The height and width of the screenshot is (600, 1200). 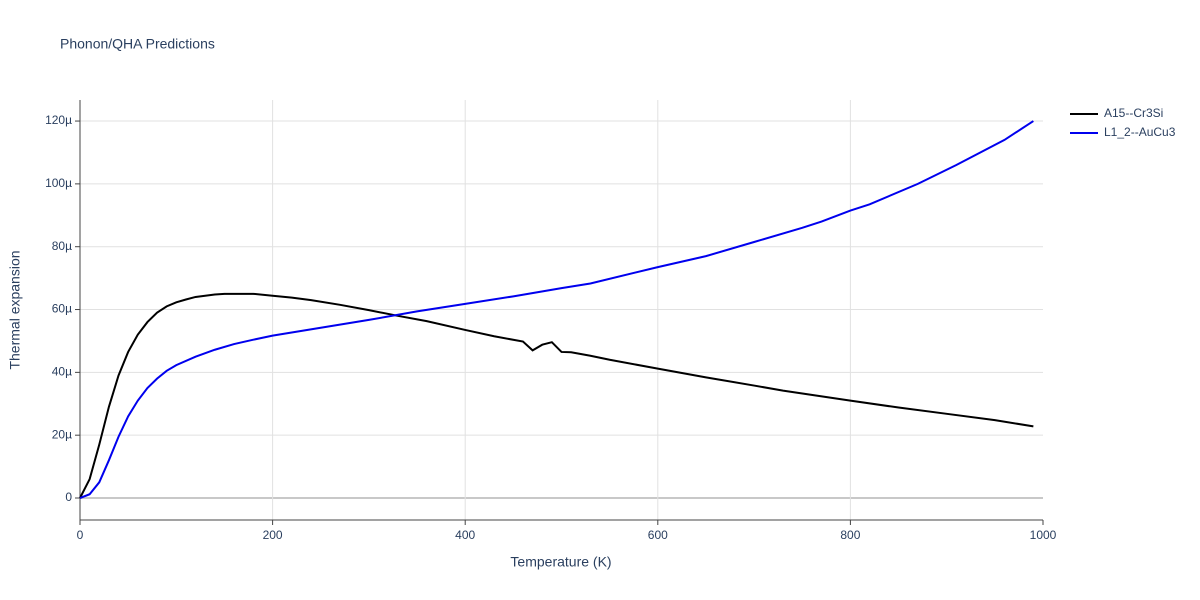 What do you see at coordinates (1140, 132) in the screenshot?
I see `legend-label: L1_2--AuCu3` at bounding box center [1140, 132].